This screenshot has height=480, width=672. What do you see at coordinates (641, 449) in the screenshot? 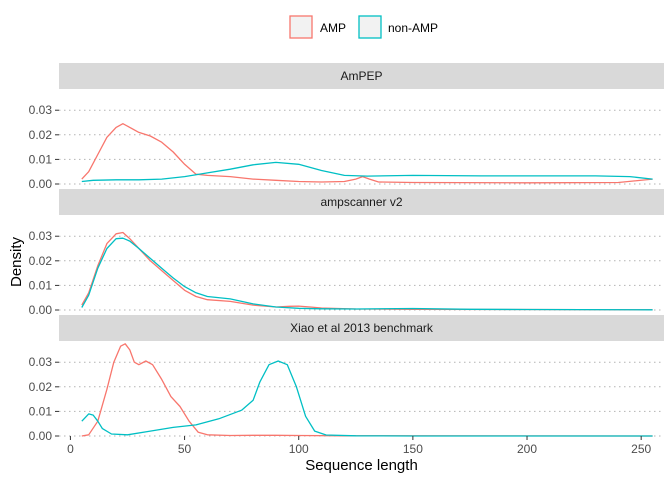
I see `x-tick-label: 250` at bounding box center [641, 449].